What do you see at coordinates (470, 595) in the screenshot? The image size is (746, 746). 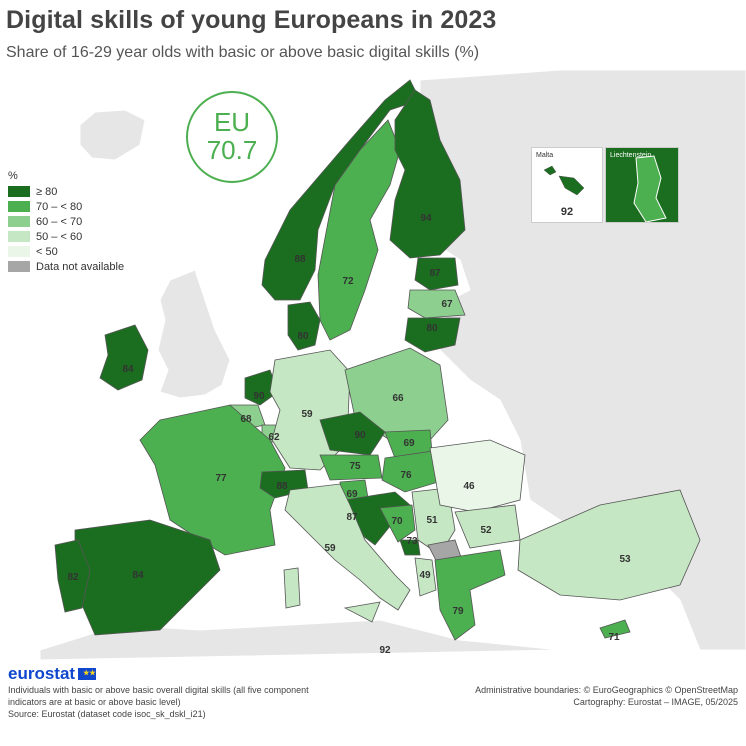 I see `country-greece` at bounding box center [470, 595].